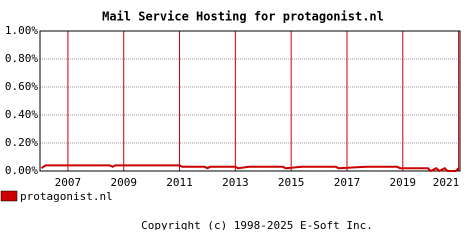  Describe the element at coordinates (9, 196) in the screenshot. I see `legend-swatch` at that location.